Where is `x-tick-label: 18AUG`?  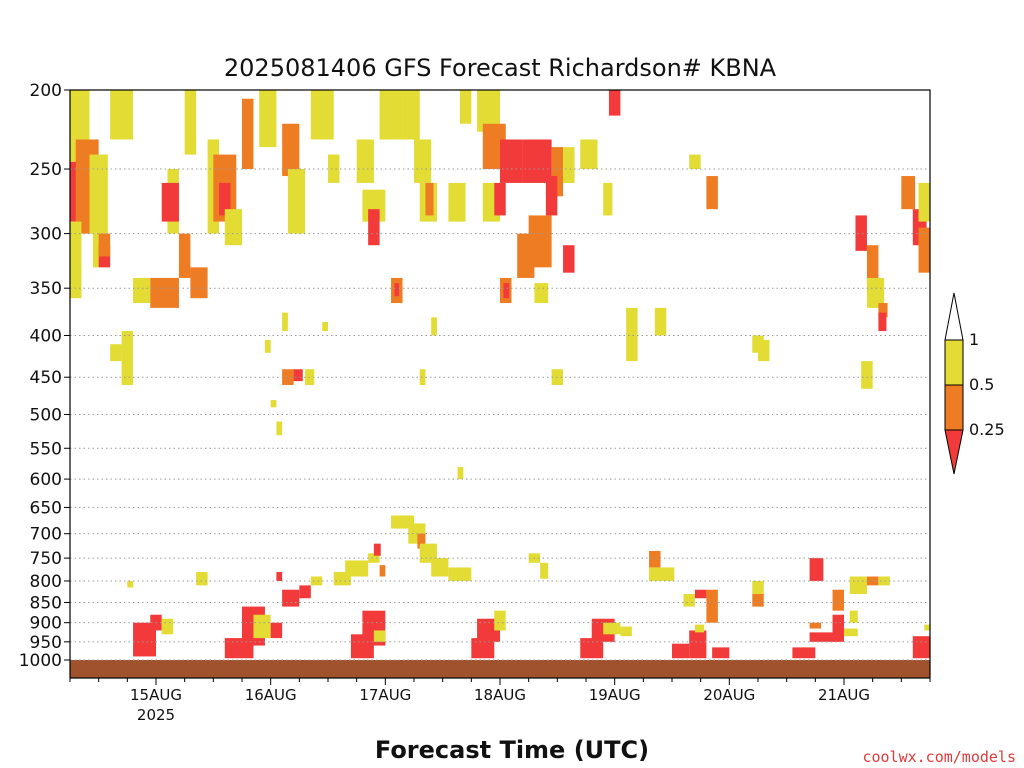 x-tick-label: 18AUG is located at coordinates (500, 695).